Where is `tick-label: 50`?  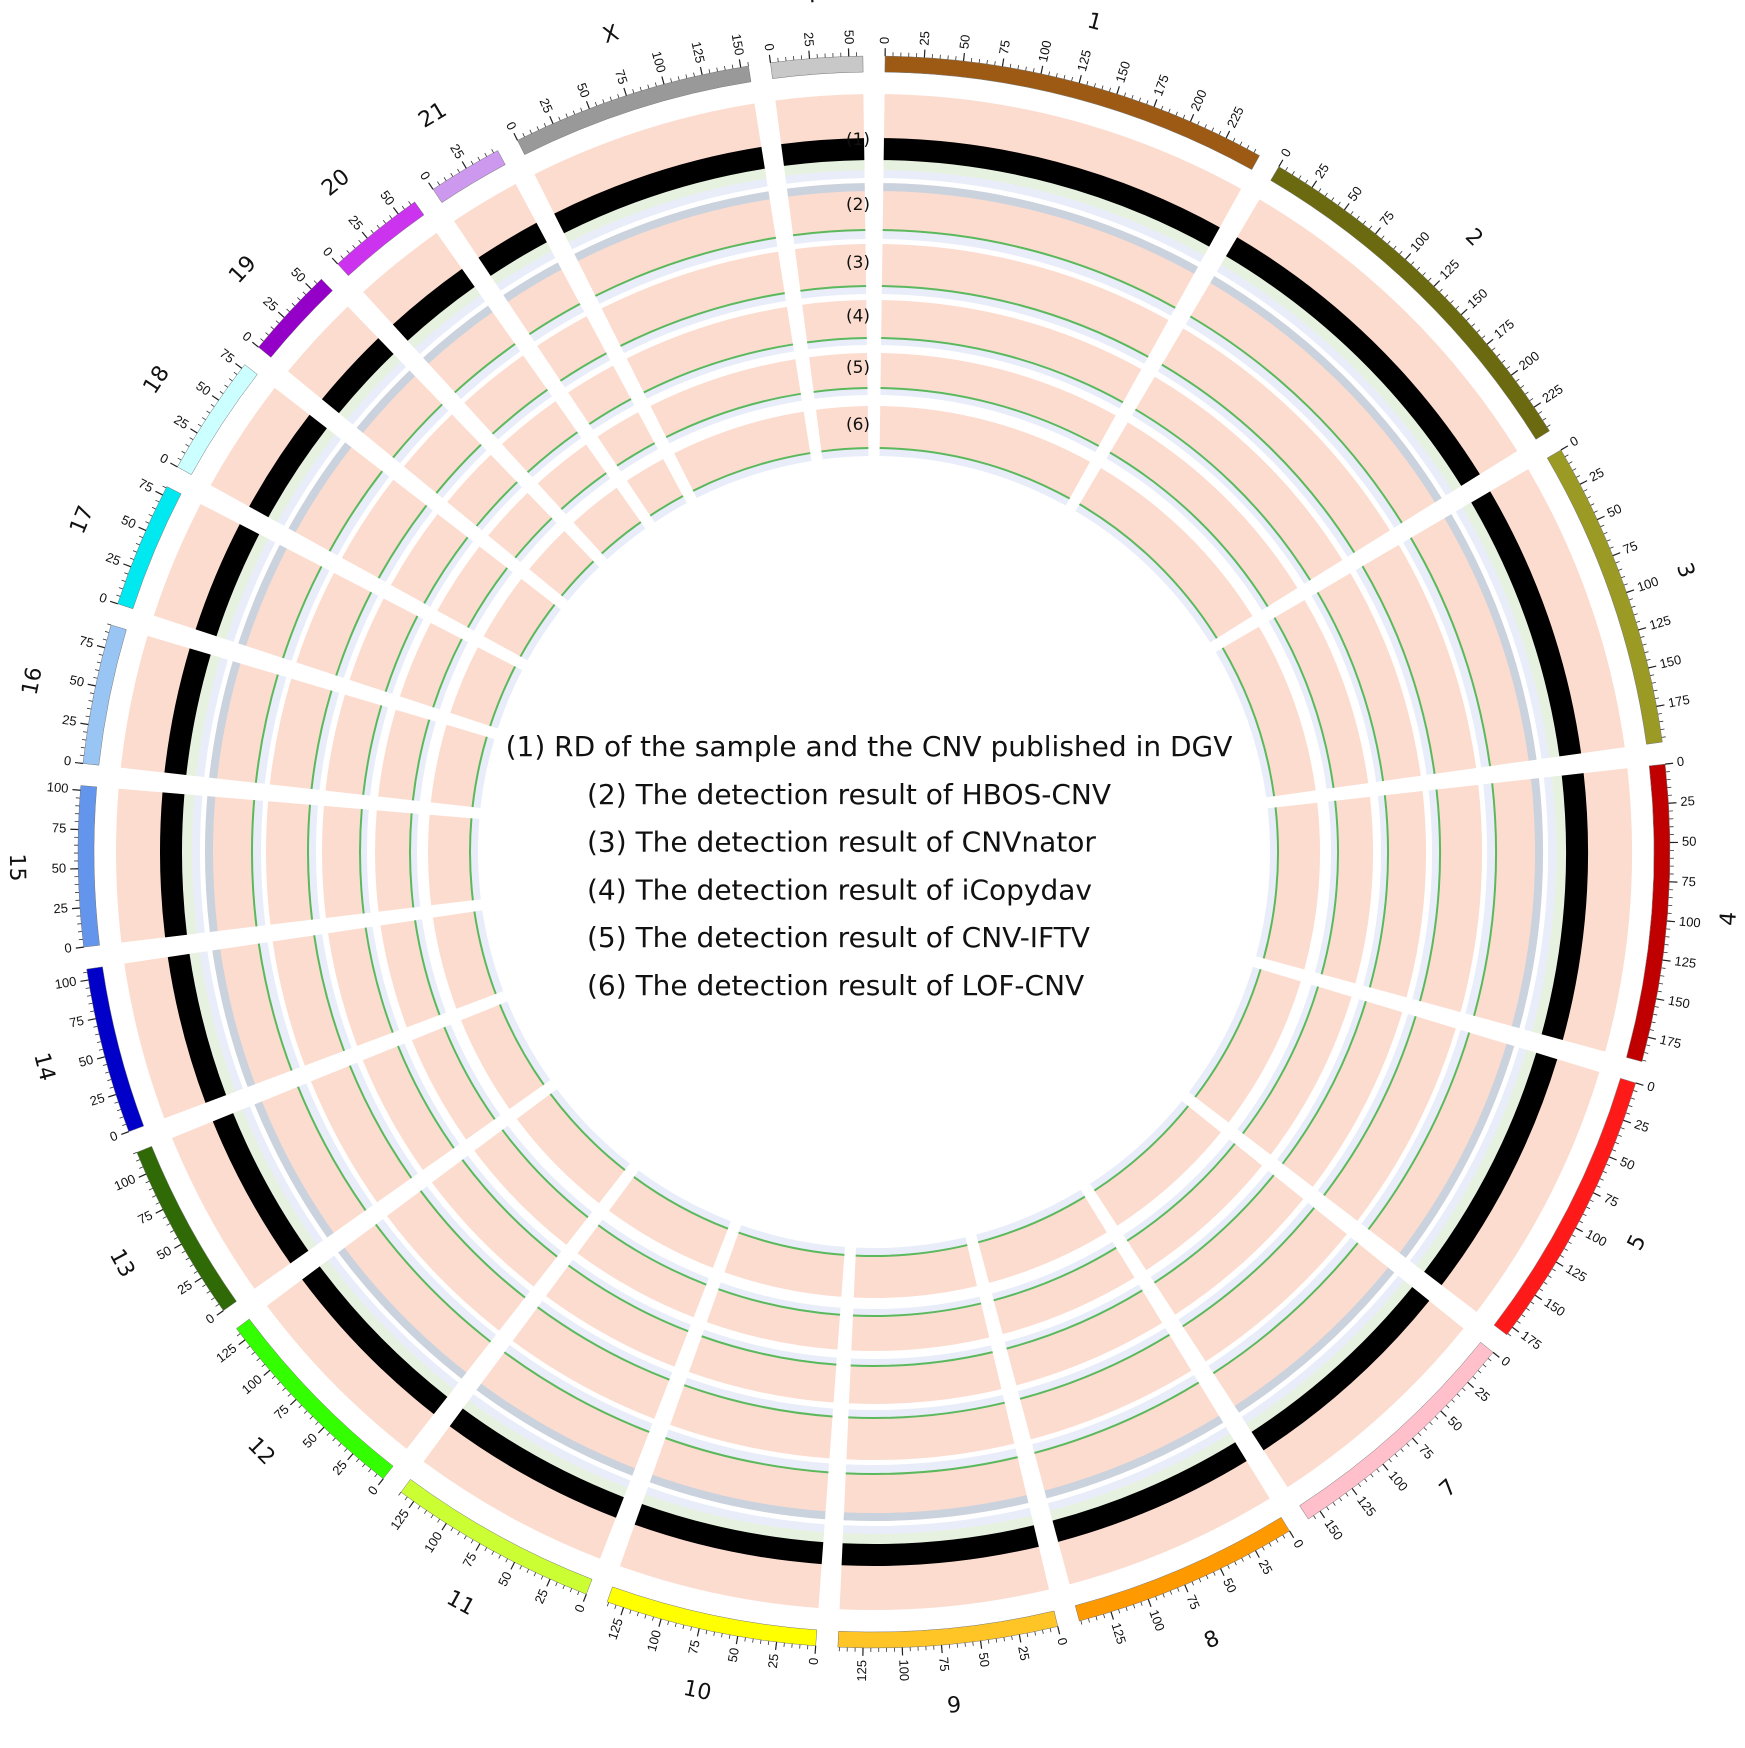 tick-label: 50 is located at coordinates (298, 274).